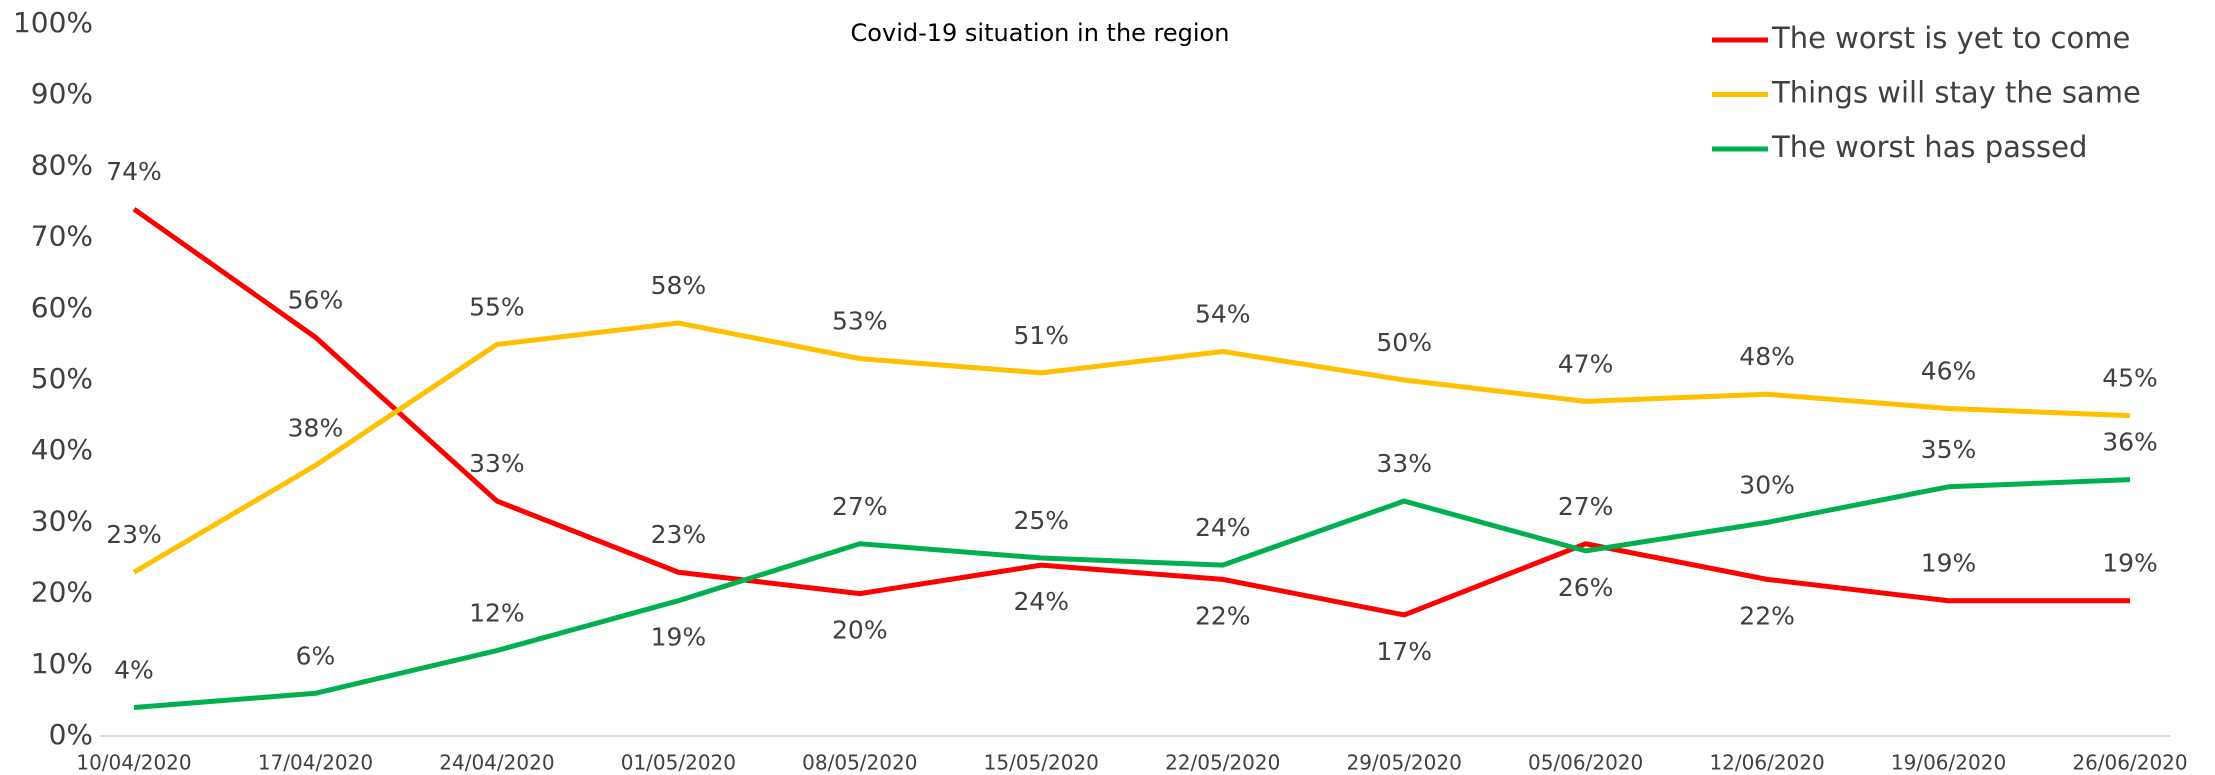 The width and height of the screenshot is (2215, 775). Describe the element at coordinates (1586, 363) in the screenshot. I see `data-label: 47%` at that location.